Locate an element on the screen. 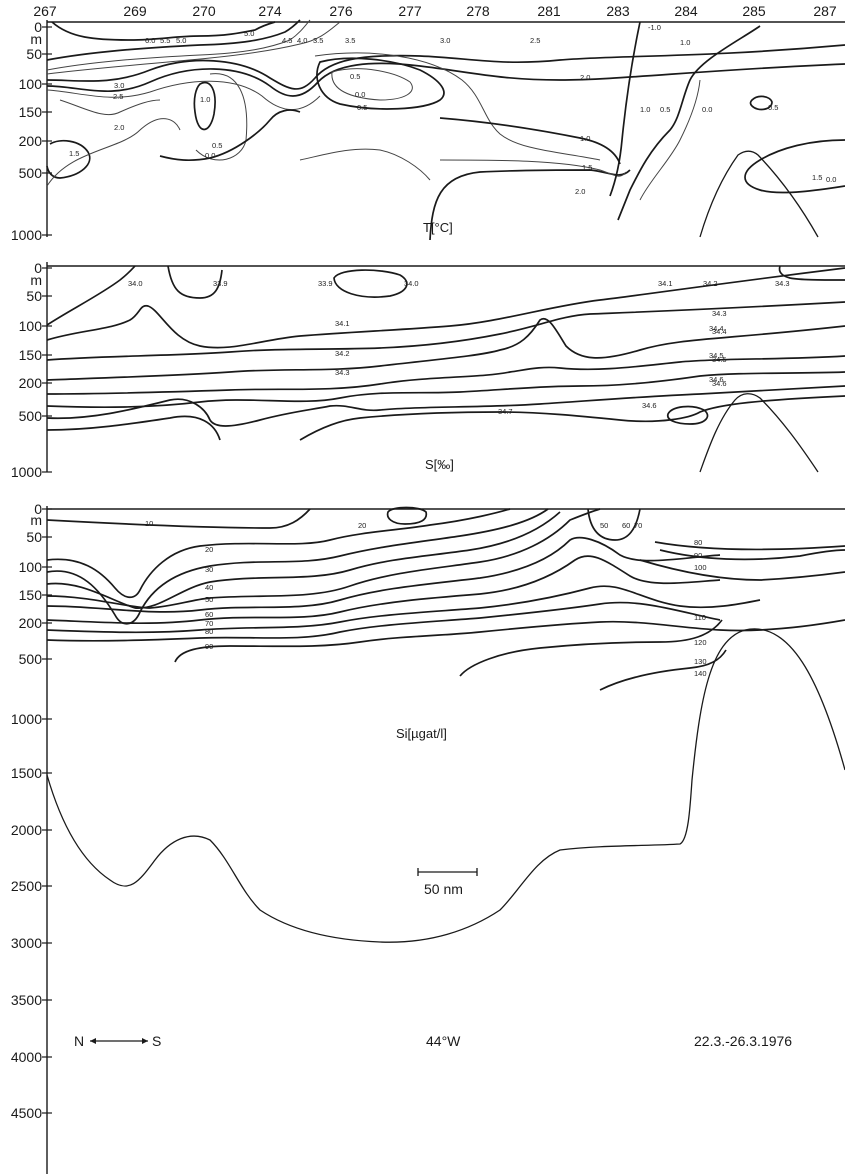 The image size is (845, 1174). y-tick-label: 4000 is located at coordinates (26, 1057).